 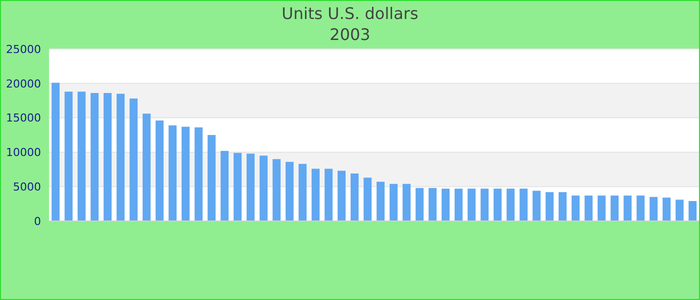 What do you see at coordinates (23, 83) in the screenshot?
I see `y-tick-label: 20000` at bounding box center [23, 83].